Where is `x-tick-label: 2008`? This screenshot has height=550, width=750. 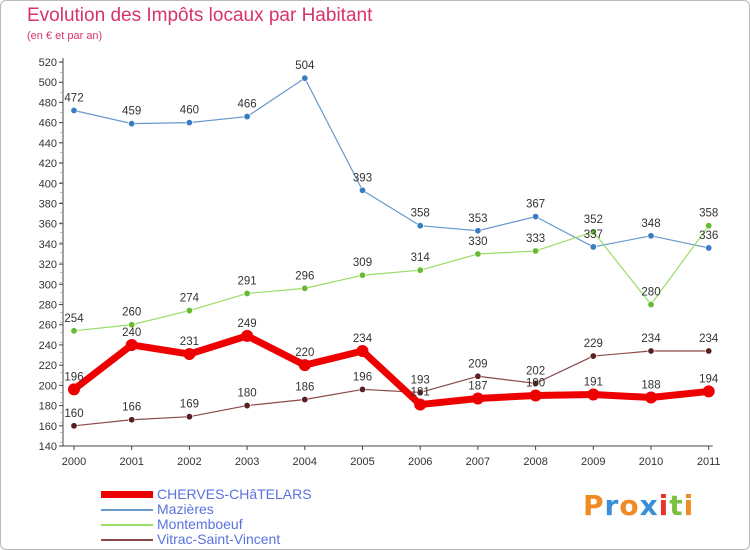 x-tick-label: 2008 is located at coordinates (535, 462).